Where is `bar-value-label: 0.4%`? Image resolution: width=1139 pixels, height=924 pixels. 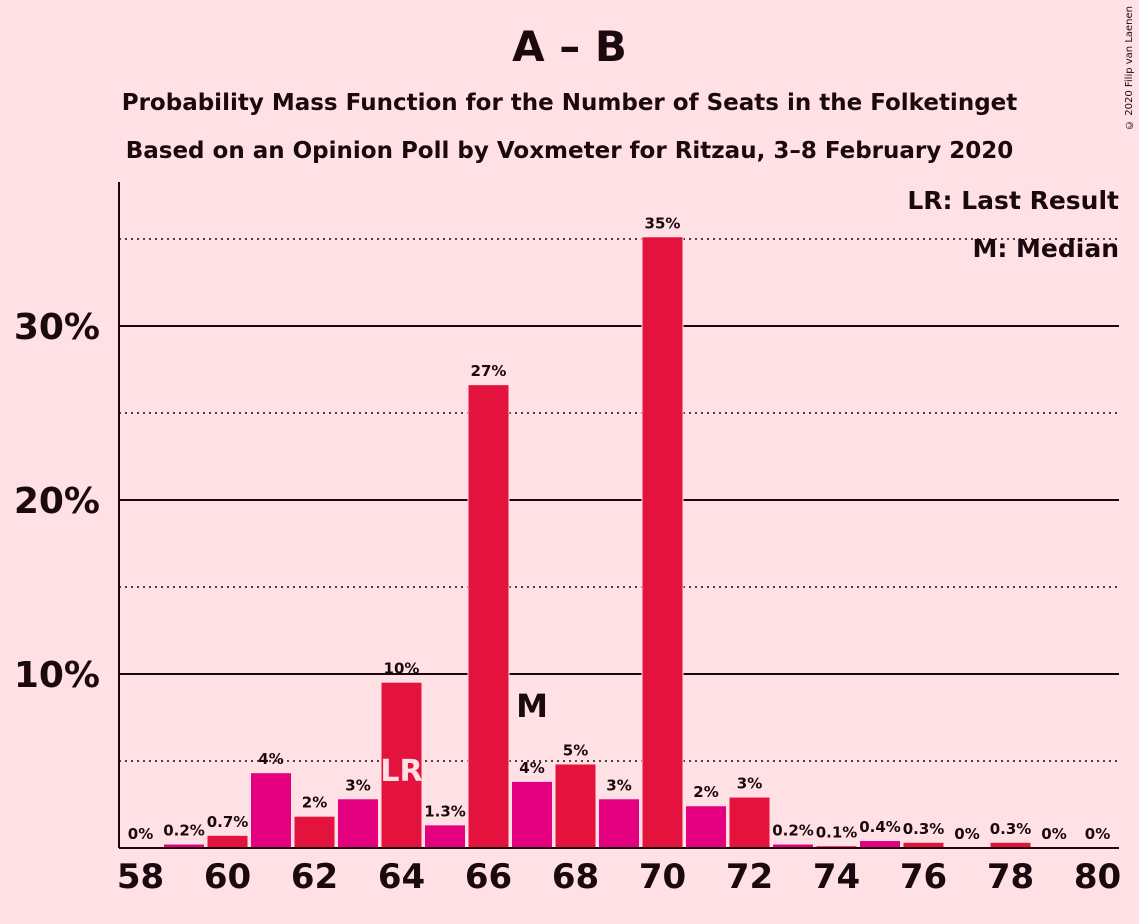
bar-value-label: 0.4% is located at coordinates (880, 827).